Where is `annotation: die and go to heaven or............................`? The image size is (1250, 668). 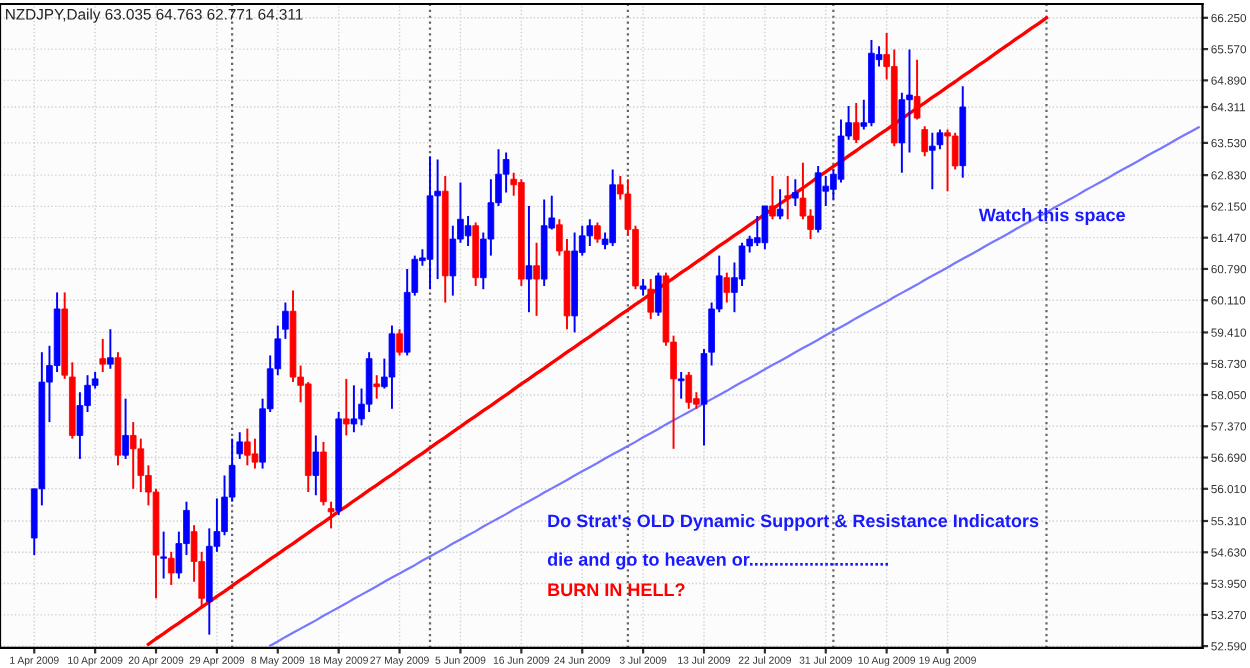 annotation: die and go to heaven or............................ is located at coordinates (718, 561).